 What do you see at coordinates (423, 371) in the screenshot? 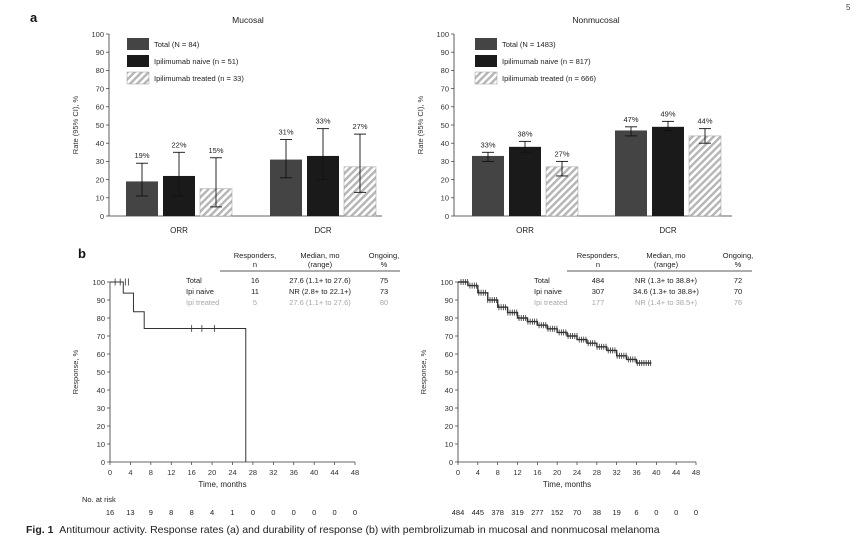
I see `y-axis-label: Response, %` at bounding box center [423, 371].